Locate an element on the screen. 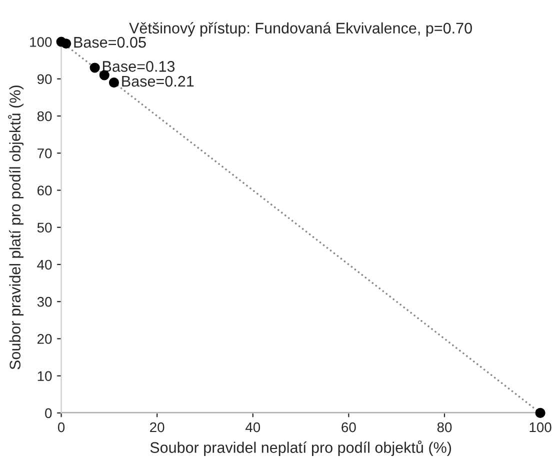 Image resolution: width=557 pixels, height=464 pixels. y-tick-label: 20 is located at coordinates (44, 339).